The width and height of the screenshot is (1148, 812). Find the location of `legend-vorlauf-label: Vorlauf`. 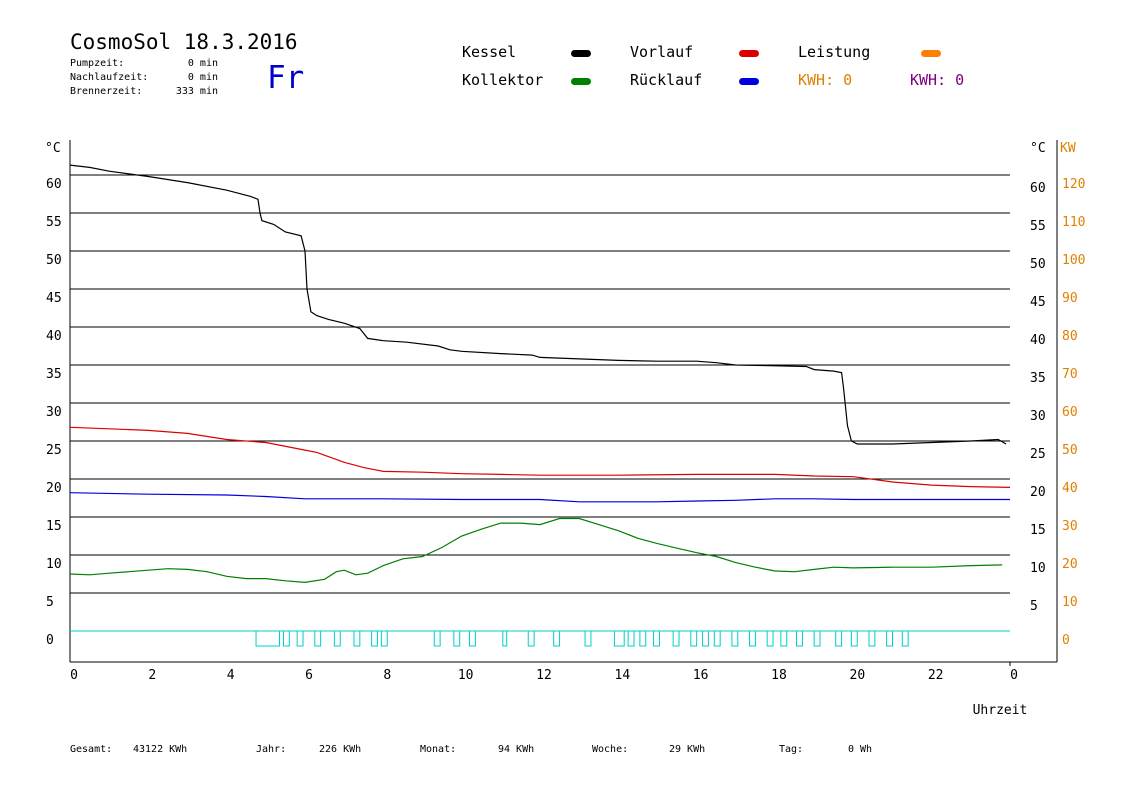

legend-vorlauf-label: Vorlauf is located at coordinates (662, 52).